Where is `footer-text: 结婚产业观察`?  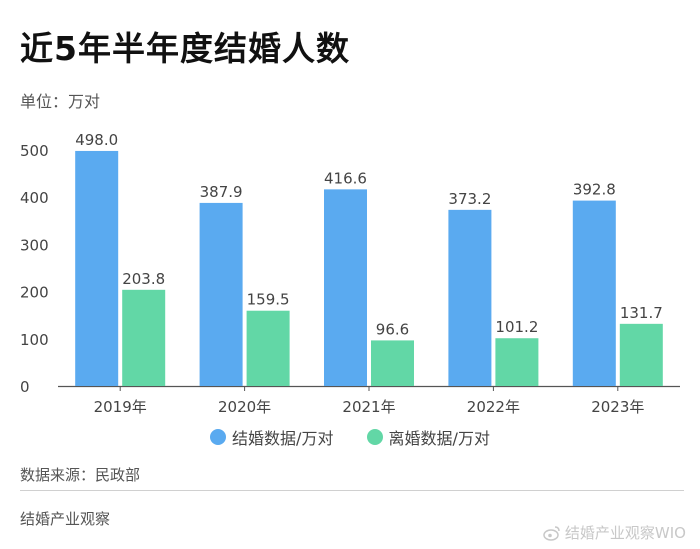 footer-text: 结婚产业观察 is located at coordinates (65, 519).